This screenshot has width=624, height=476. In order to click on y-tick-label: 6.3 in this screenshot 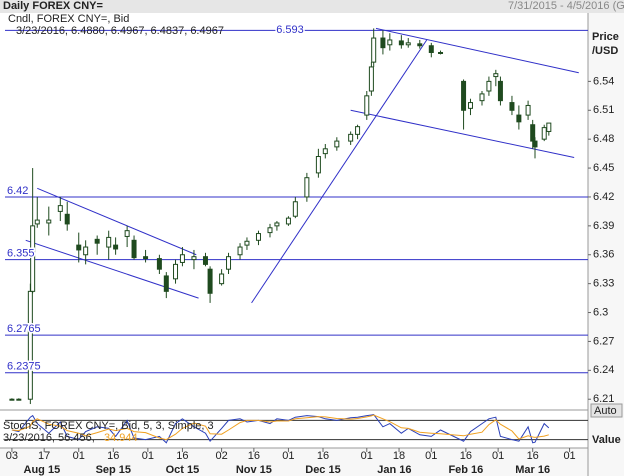, I will do `click(600, 312)`.